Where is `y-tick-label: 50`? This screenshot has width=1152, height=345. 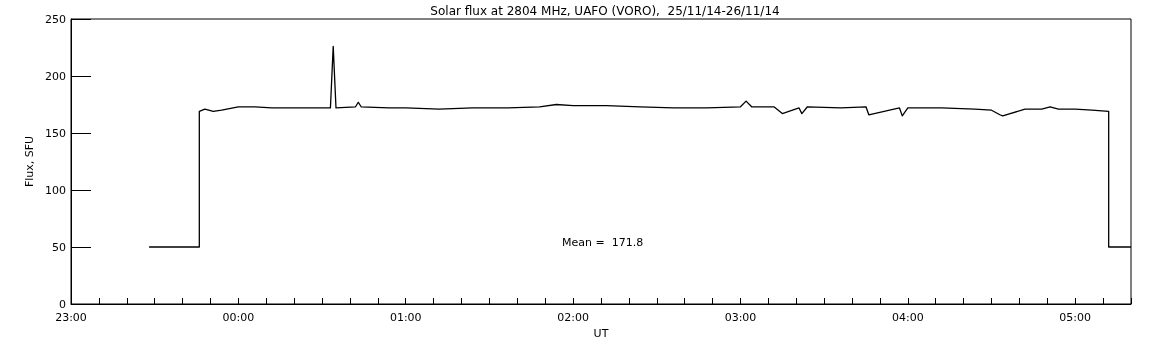 y-tick-label: 50 is located at coordinates (59, 247).